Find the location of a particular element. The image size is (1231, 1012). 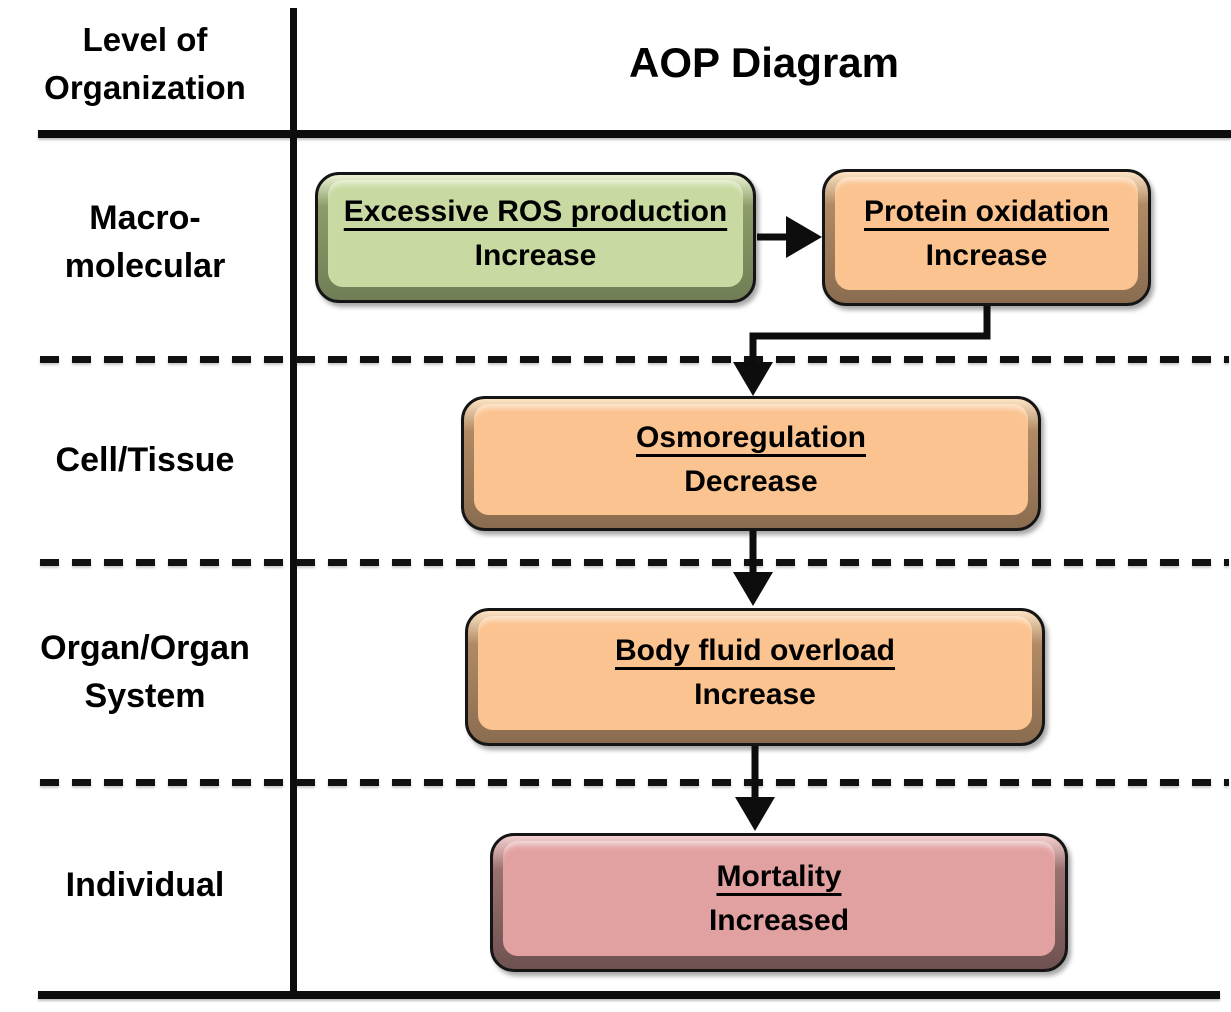

node-mortality: Mortality Increased is located at coordinates (779, 902).